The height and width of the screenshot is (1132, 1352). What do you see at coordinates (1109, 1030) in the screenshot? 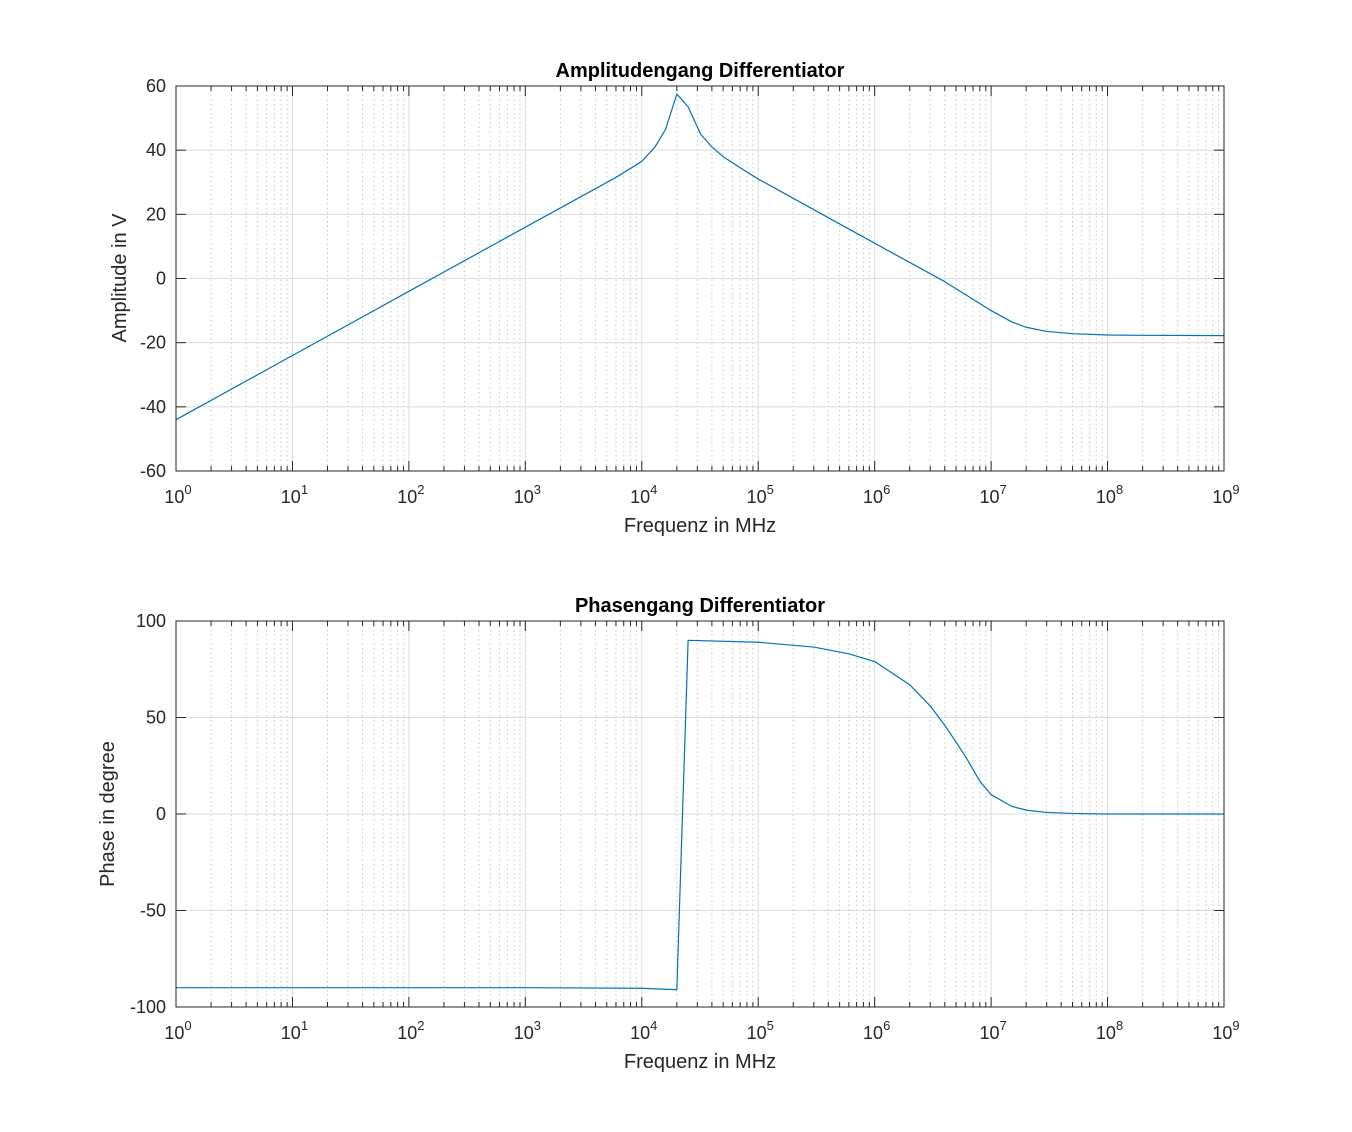
I see `phase-x-tick-label: 10⁸` at bounding box center [1109, 1030].